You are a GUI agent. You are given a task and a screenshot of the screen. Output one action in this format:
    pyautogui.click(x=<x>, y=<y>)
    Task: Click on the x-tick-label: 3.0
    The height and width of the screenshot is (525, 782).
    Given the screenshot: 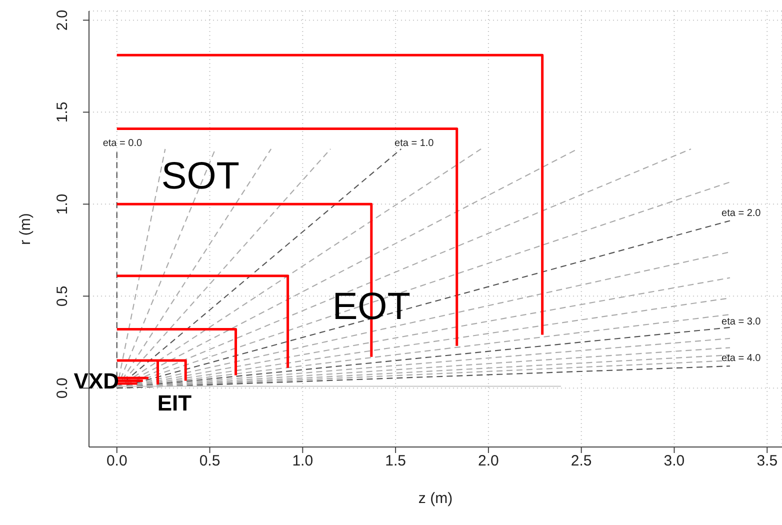 What is the action you would take?
    pyautogui.click(x=674, y=461)
    